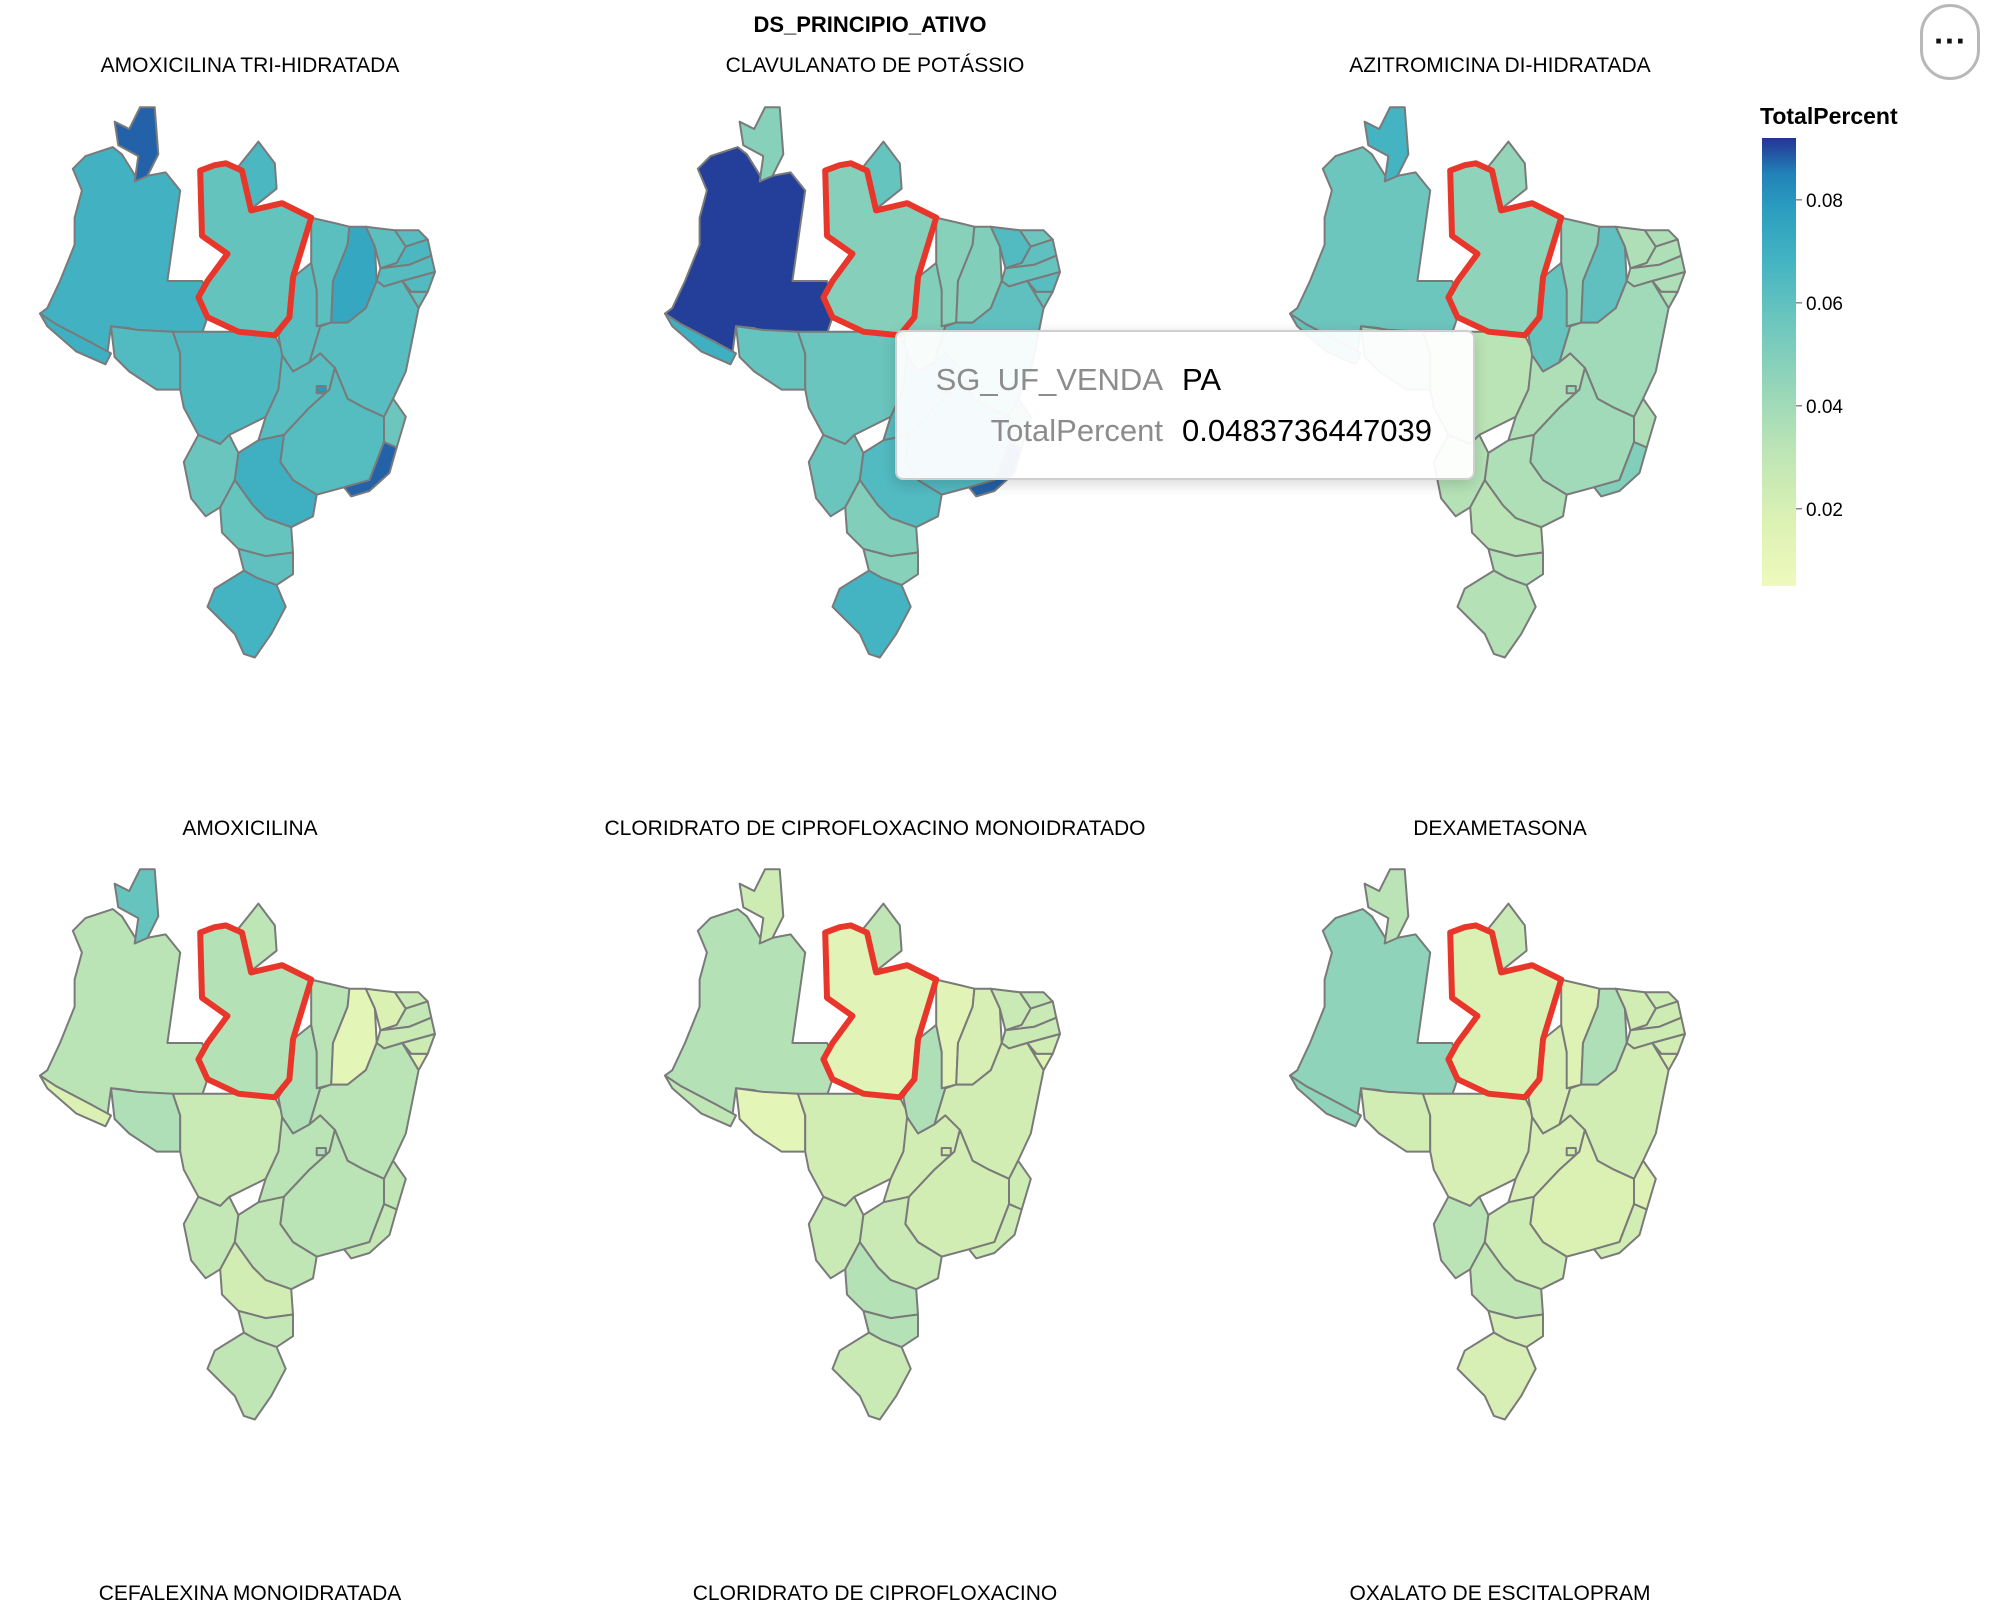  What do you see at coordinates (1829, 116) in the screenshot?
I see `legend-title: TotalPercent` at bounding box center [1829, 116].